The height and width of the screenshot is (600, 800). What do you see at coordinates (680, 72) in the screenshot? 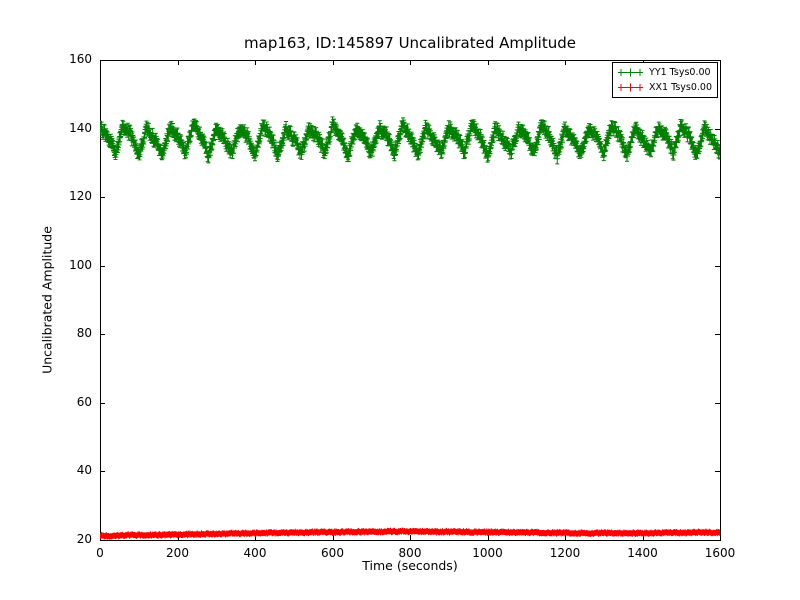
I see `legend-label: YY1 Tsys0.00` at bounding box center [680, 72].